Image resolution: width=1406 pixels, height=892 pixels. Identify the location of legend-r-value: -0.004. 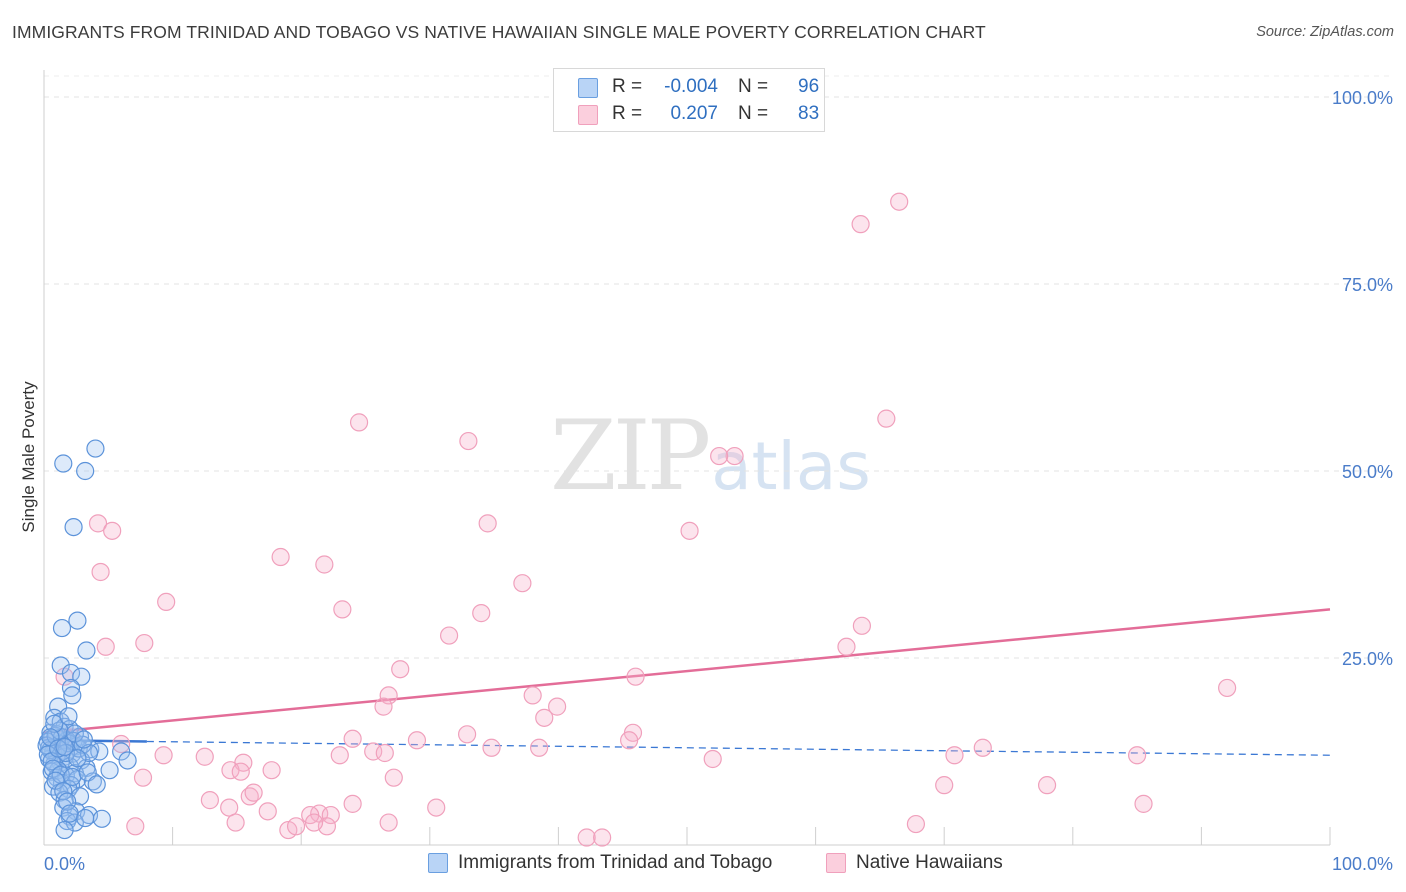
(691, 86).